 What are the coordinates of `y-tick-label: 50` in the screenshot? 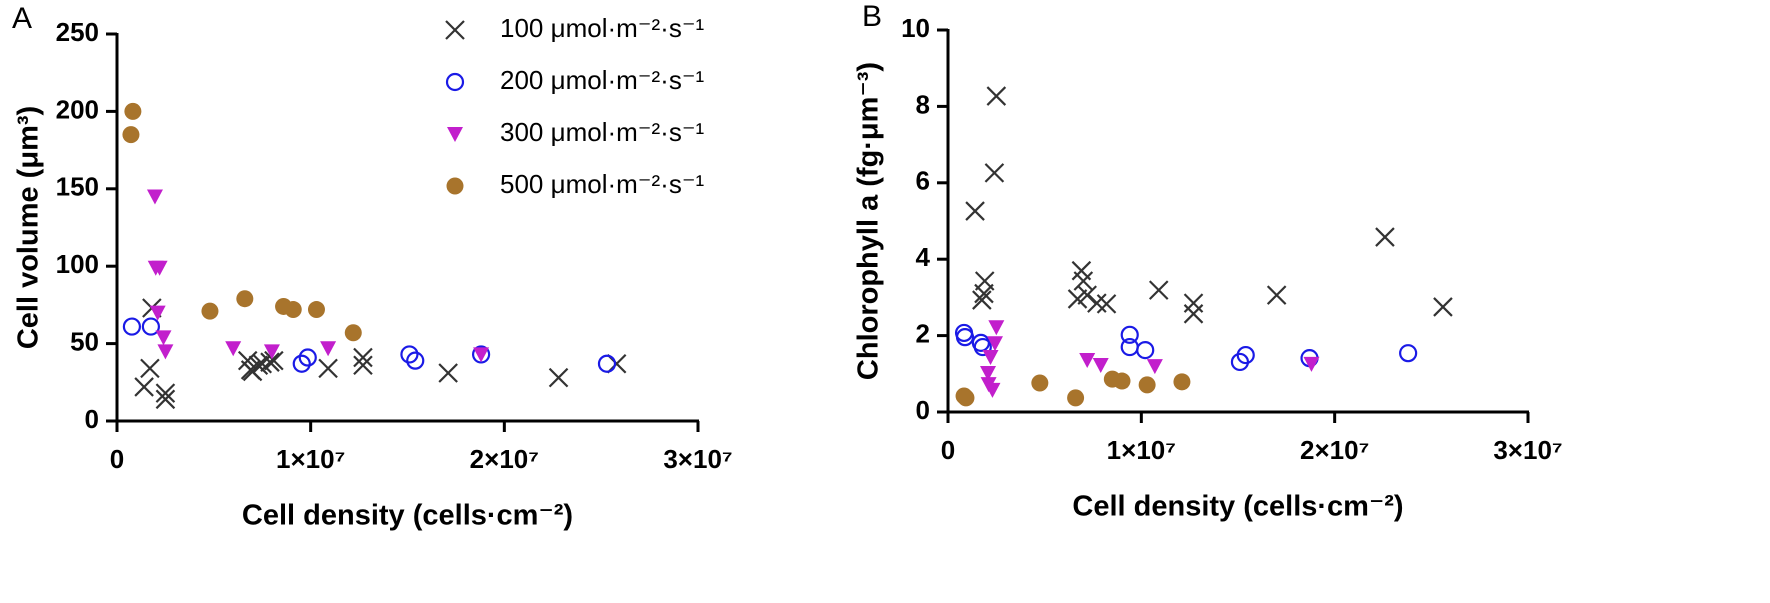 It's located at (84, 341).